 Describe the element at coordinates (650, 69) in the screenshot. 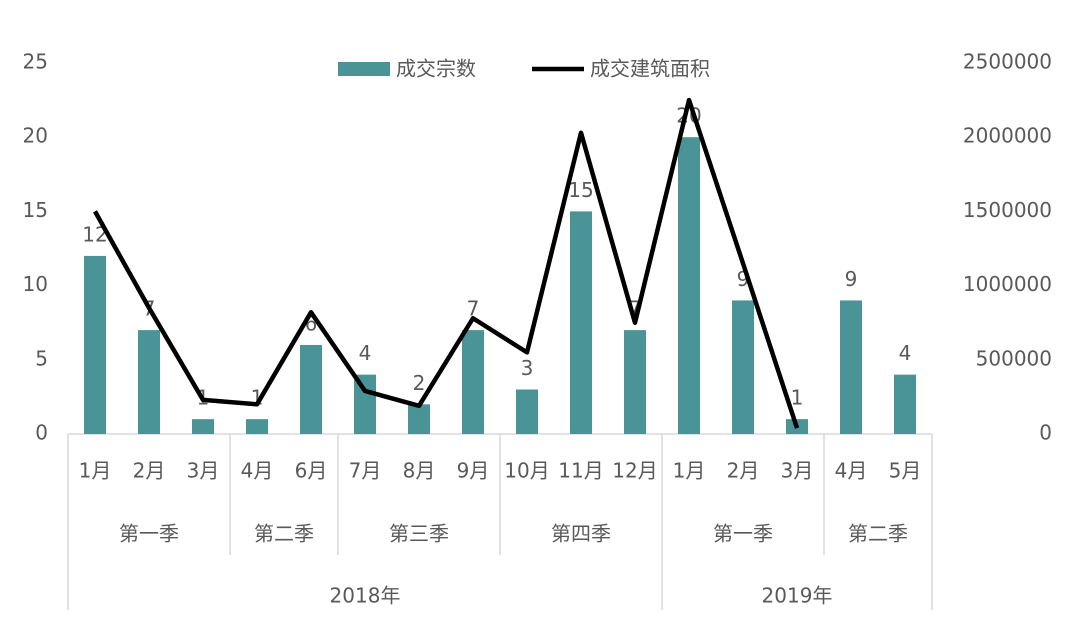

I see `legend-label: 成交建筑面积` at that location.